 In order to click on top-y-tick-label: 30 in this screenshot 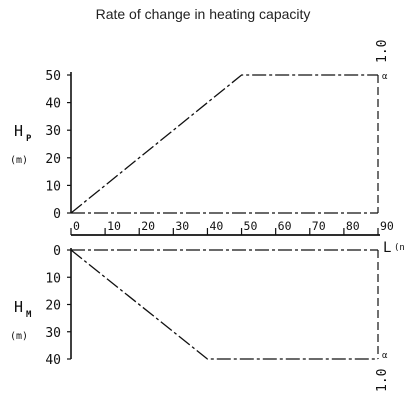, I will do `click(53, 131)`.